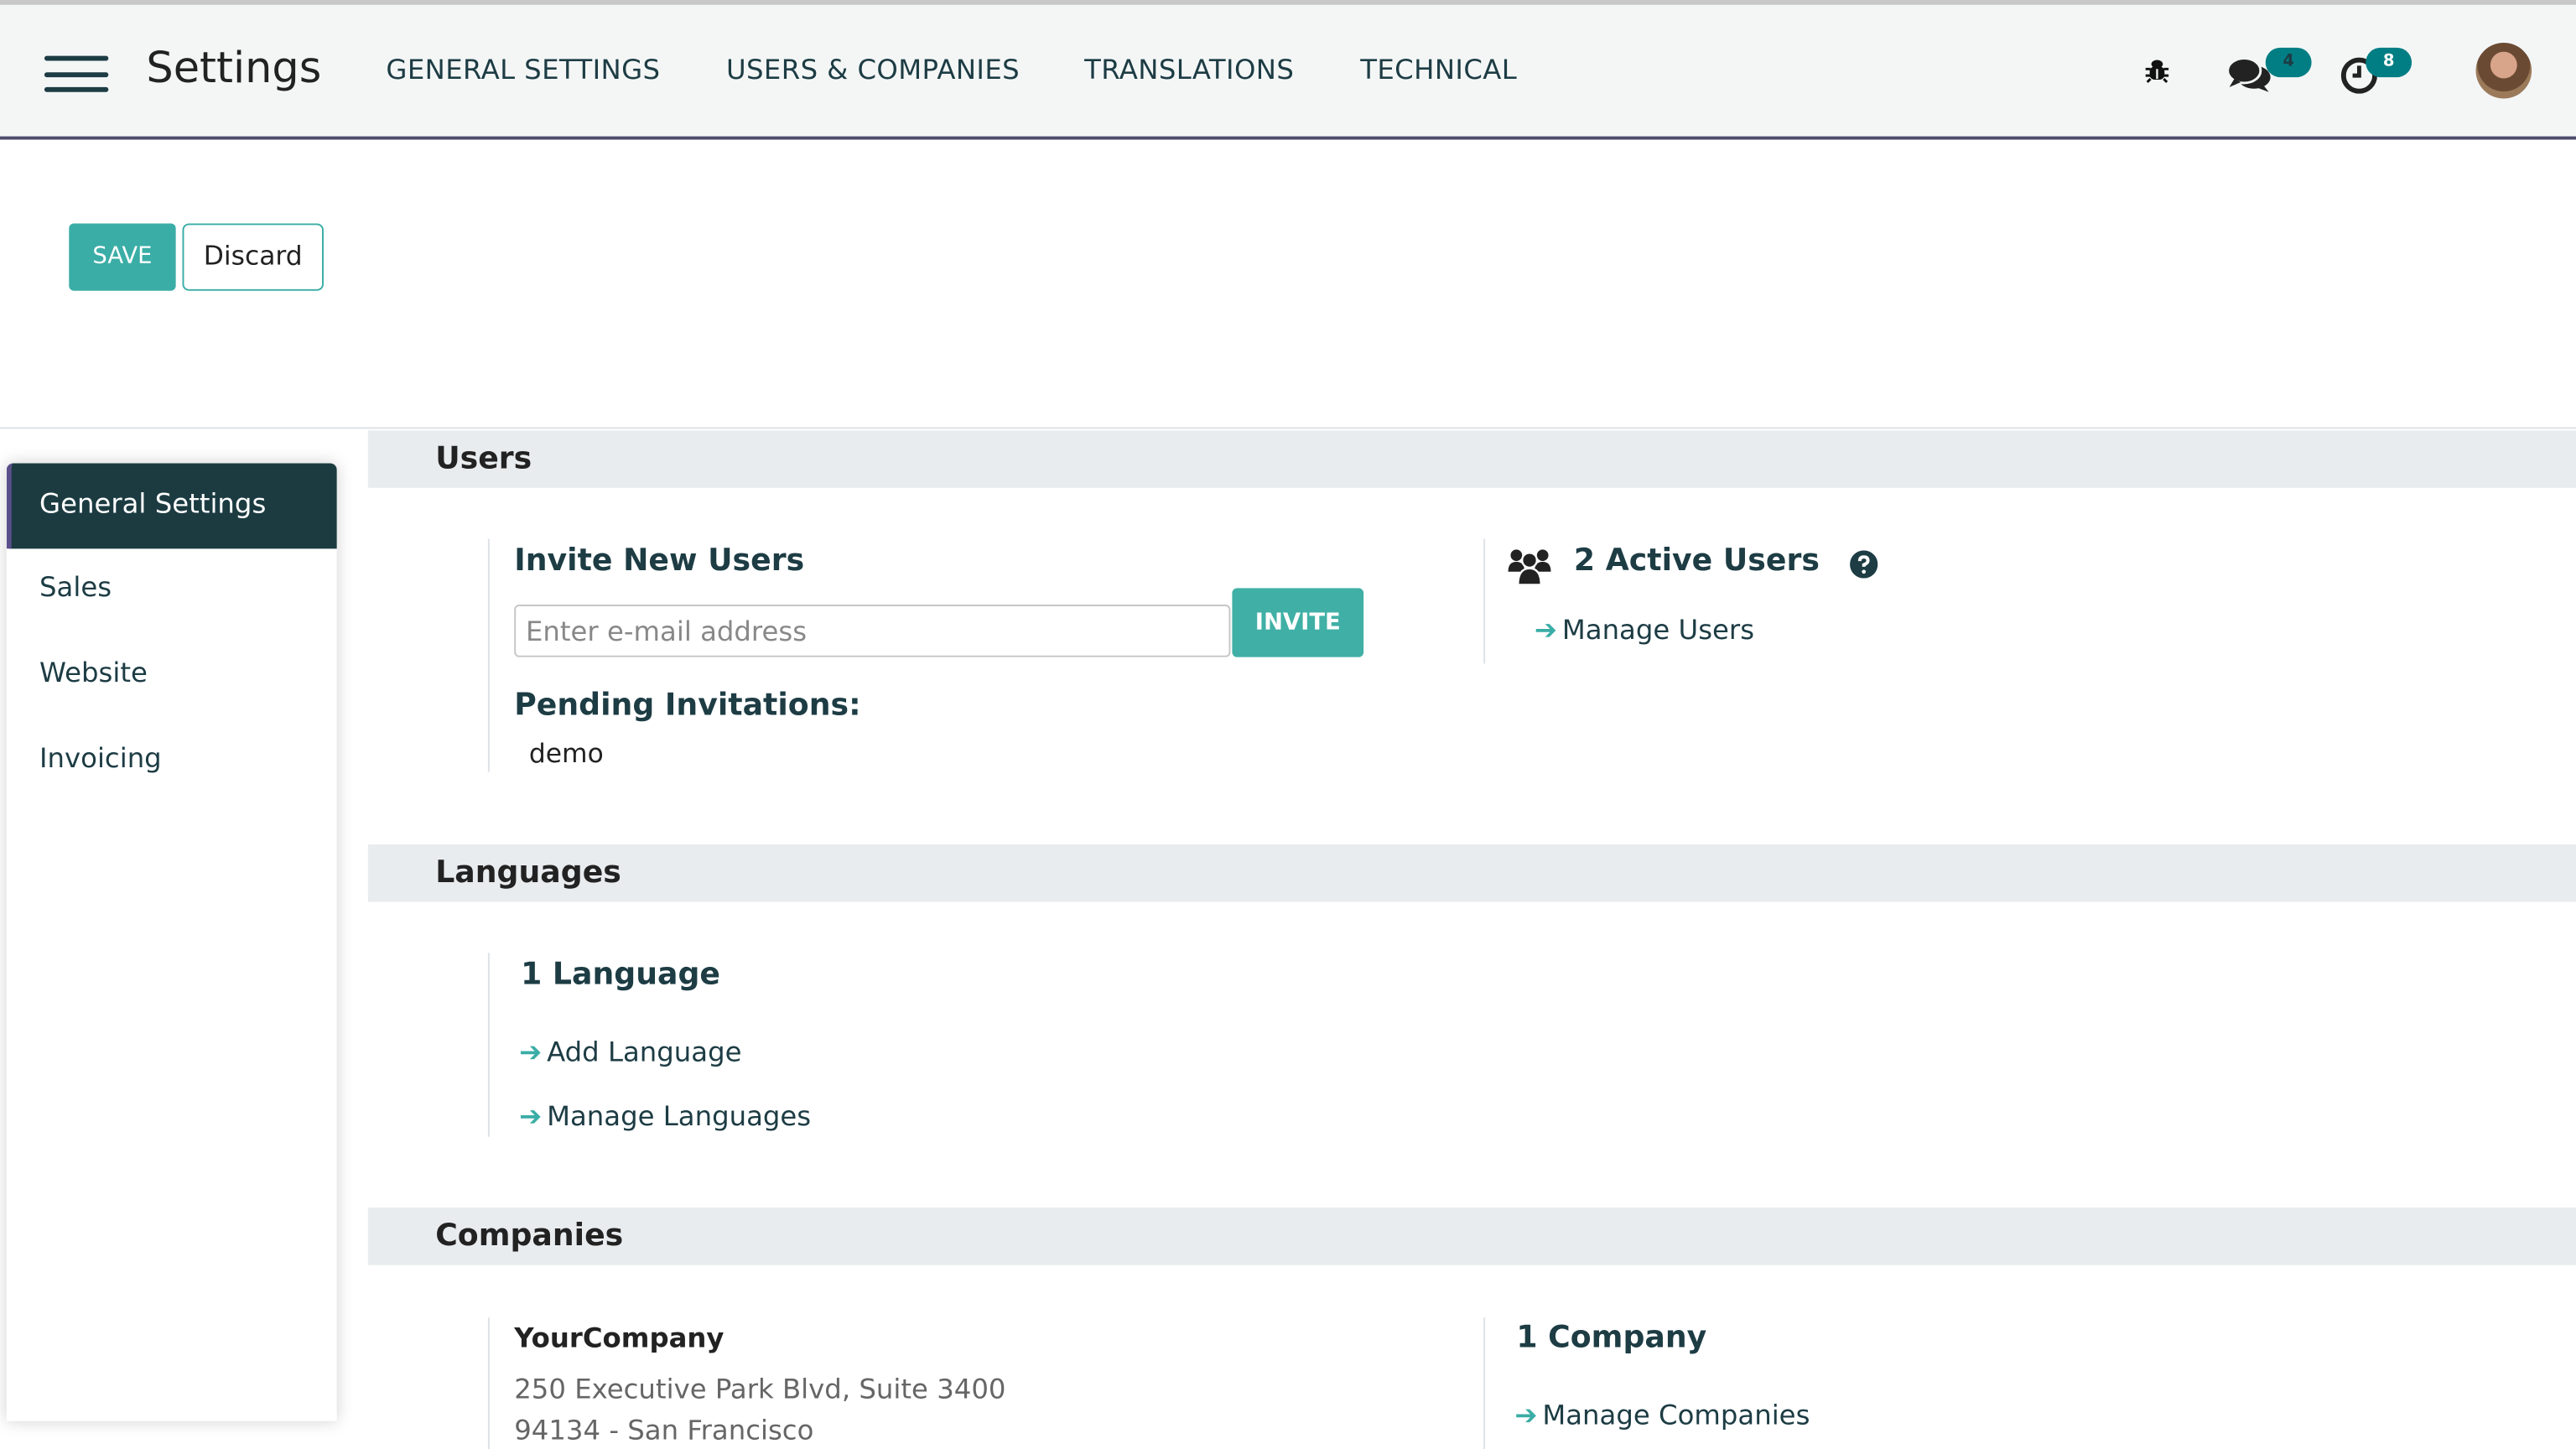 This screenshot has width=2576, height=1449. Describe the element at coordinates (122, 257) in the screenshot. I see `save-button: SAVE` at that location.